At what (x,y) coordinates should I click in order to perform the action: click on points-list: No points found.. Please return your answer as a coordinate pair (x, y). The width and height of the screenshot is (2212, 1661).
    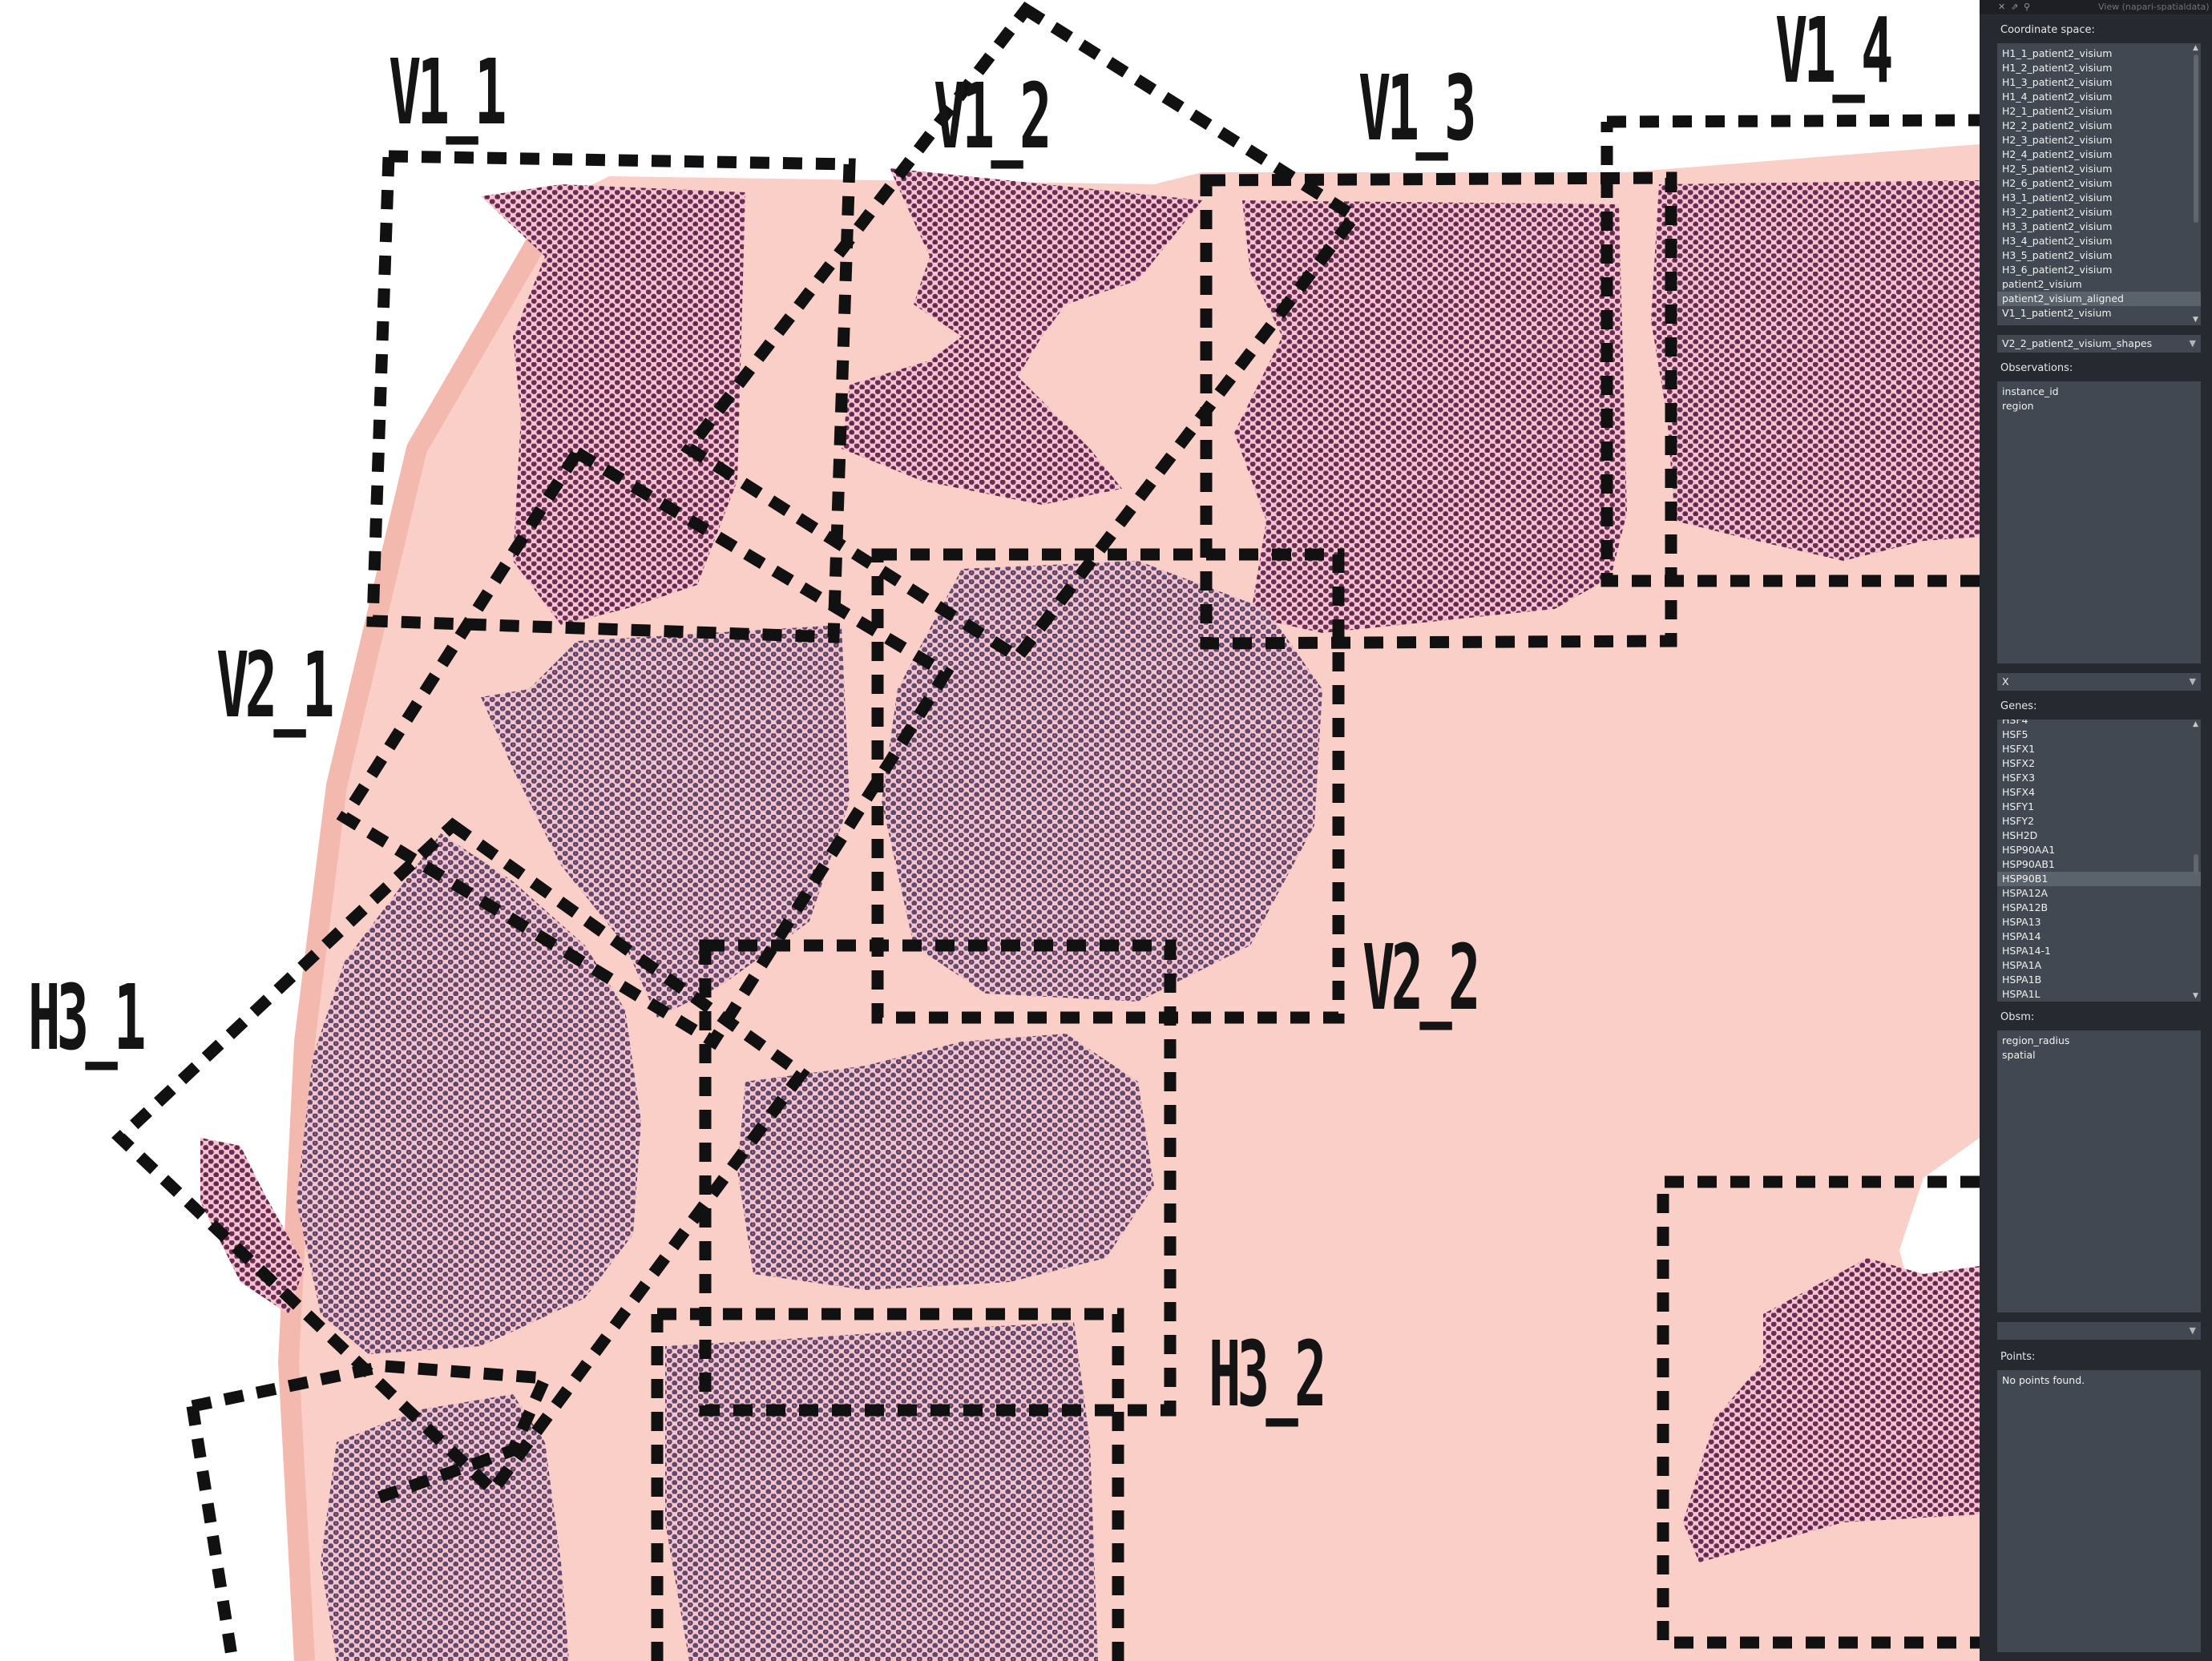
    Looking at the image, I should click on (2099, 1511).